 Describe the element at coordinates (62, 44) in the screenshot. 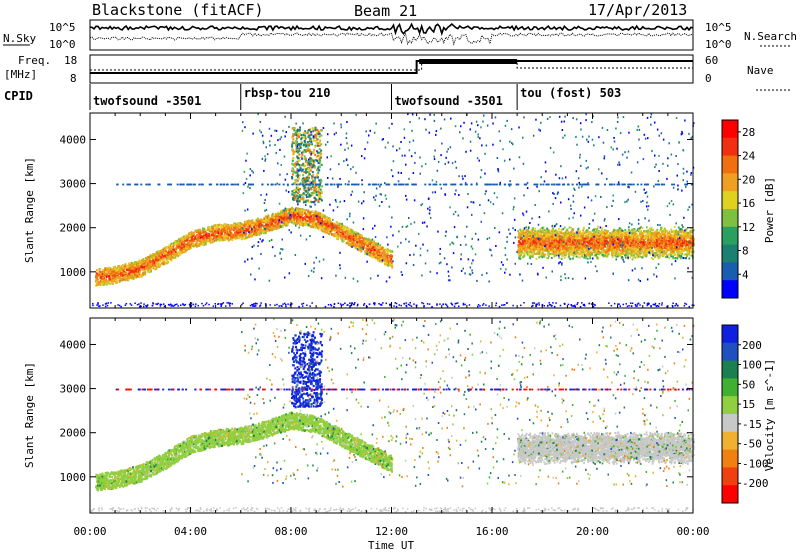

I see `noise-left-tick-bottom: 10^0` at that location.